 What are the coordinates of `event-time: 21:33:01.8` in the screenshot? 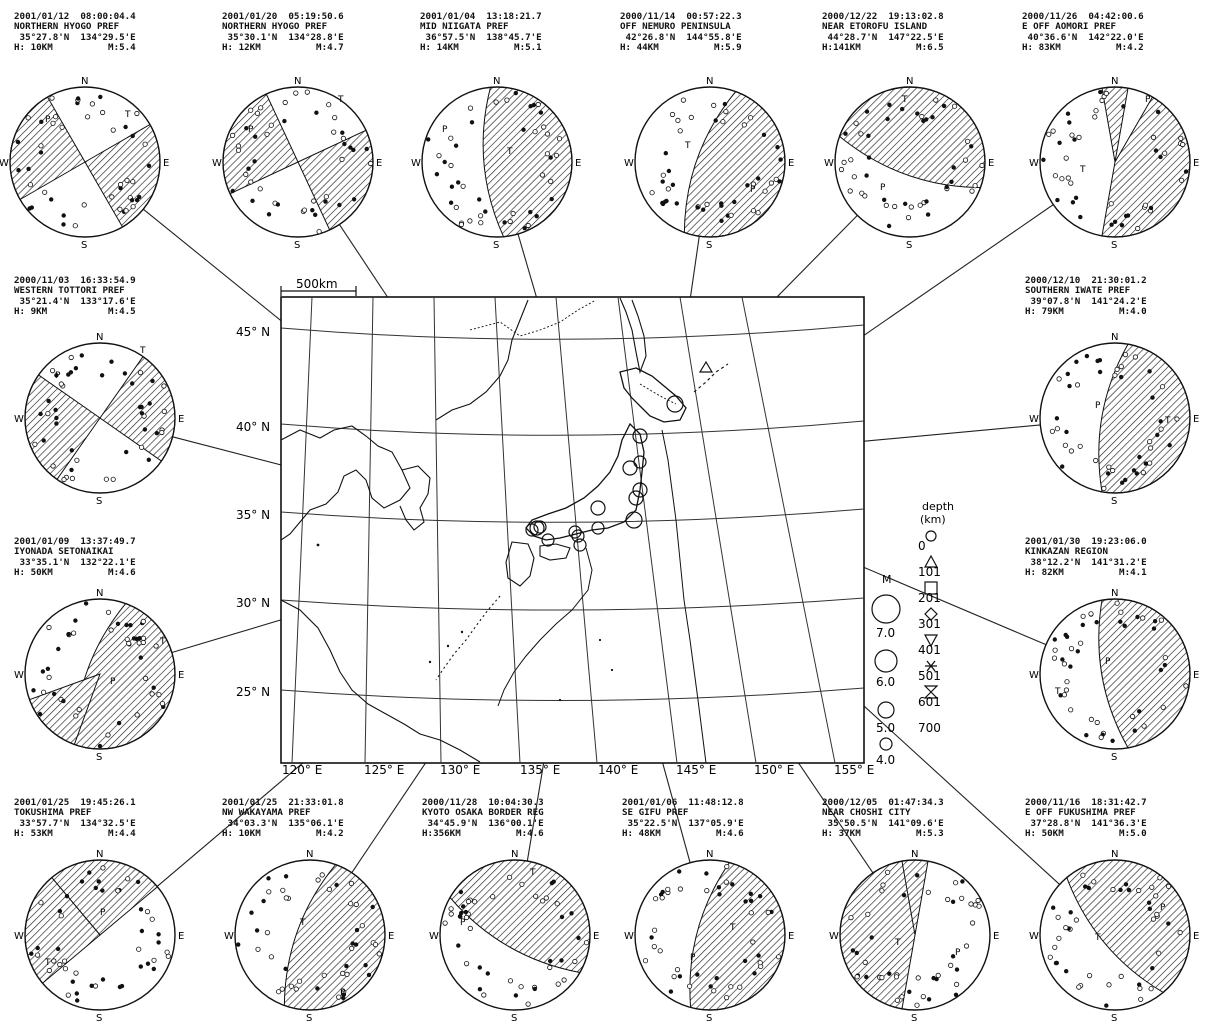 It's located at (310, 802).